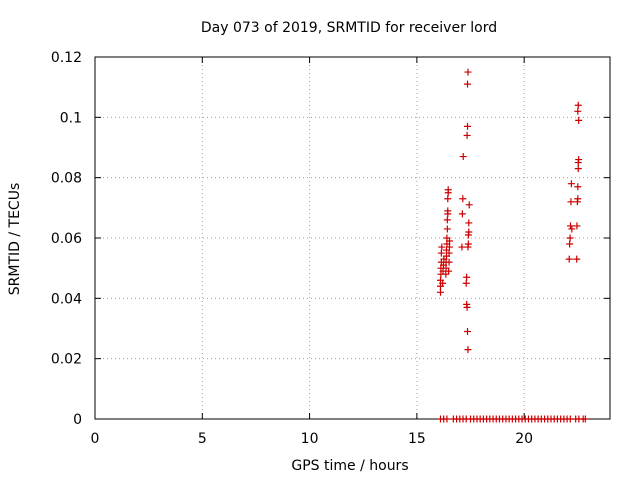 The image size is (640, 480). I want to click on x-tick-label: 0, so click(95, 439).